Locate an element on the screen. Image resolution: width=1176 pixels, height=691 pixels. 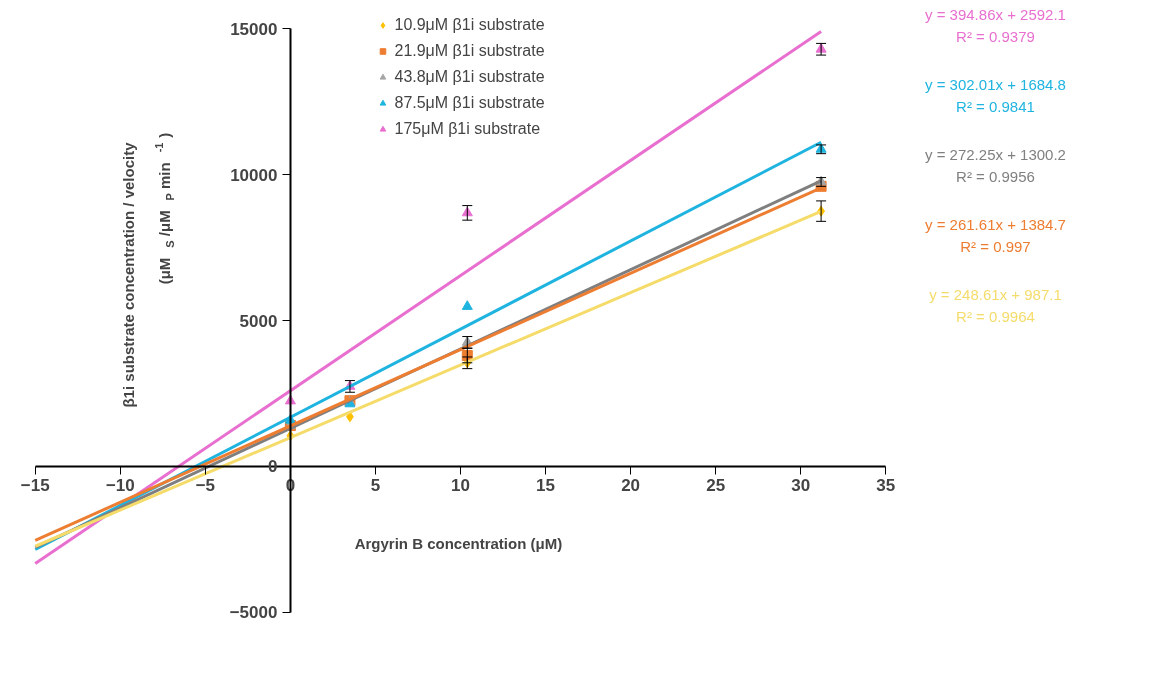
legend-label: 43.8μM β1i substrate is located at coordinates (469, 77).